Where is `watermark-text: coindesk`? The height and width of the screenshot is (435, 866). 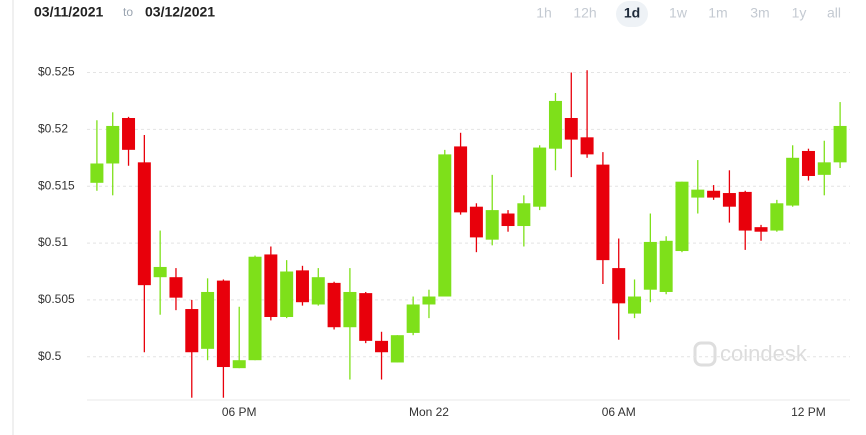 watermark-text: coindesk is located at coordinates (764, 353).